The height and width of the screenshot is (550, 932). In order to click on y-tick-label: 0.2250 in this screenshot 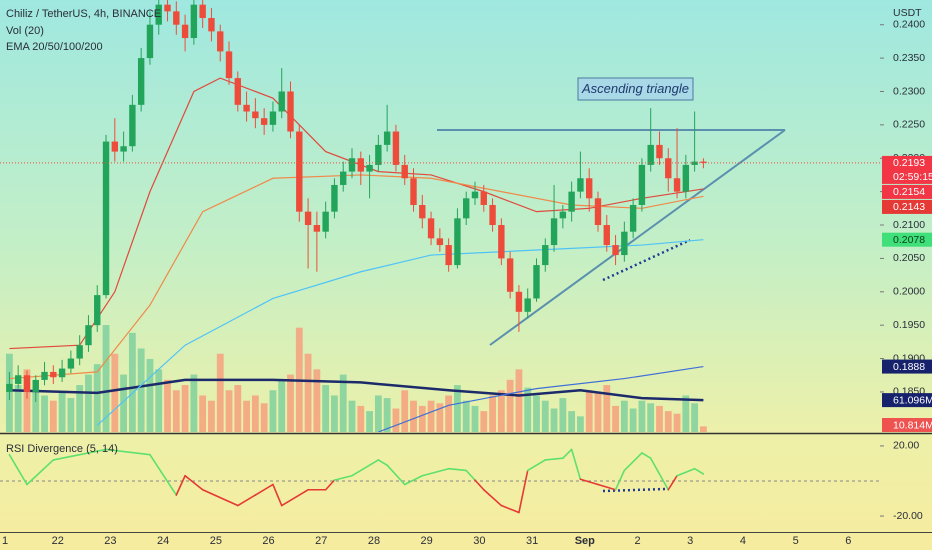, I will do `click(909, 125)`.